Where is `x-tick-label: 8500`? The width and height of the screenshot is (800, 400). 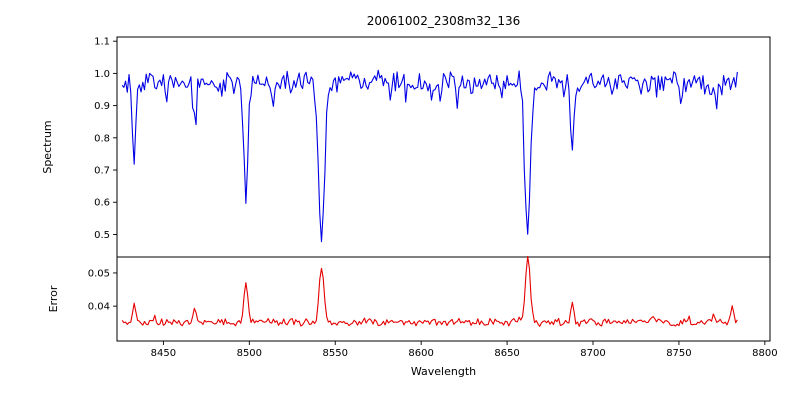
x-tick-label: 8500 is located at coordinates (249, 353).